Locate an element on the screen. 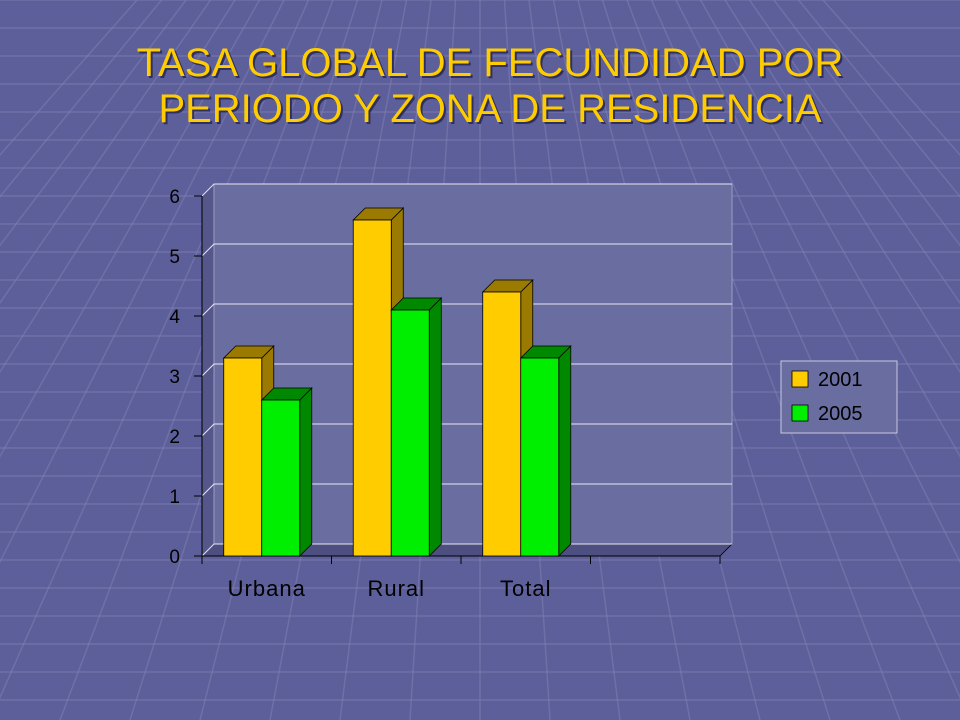 This screenshot has height=720, width=960. x-tick-label: Rural is located at coordinates (396, 588).